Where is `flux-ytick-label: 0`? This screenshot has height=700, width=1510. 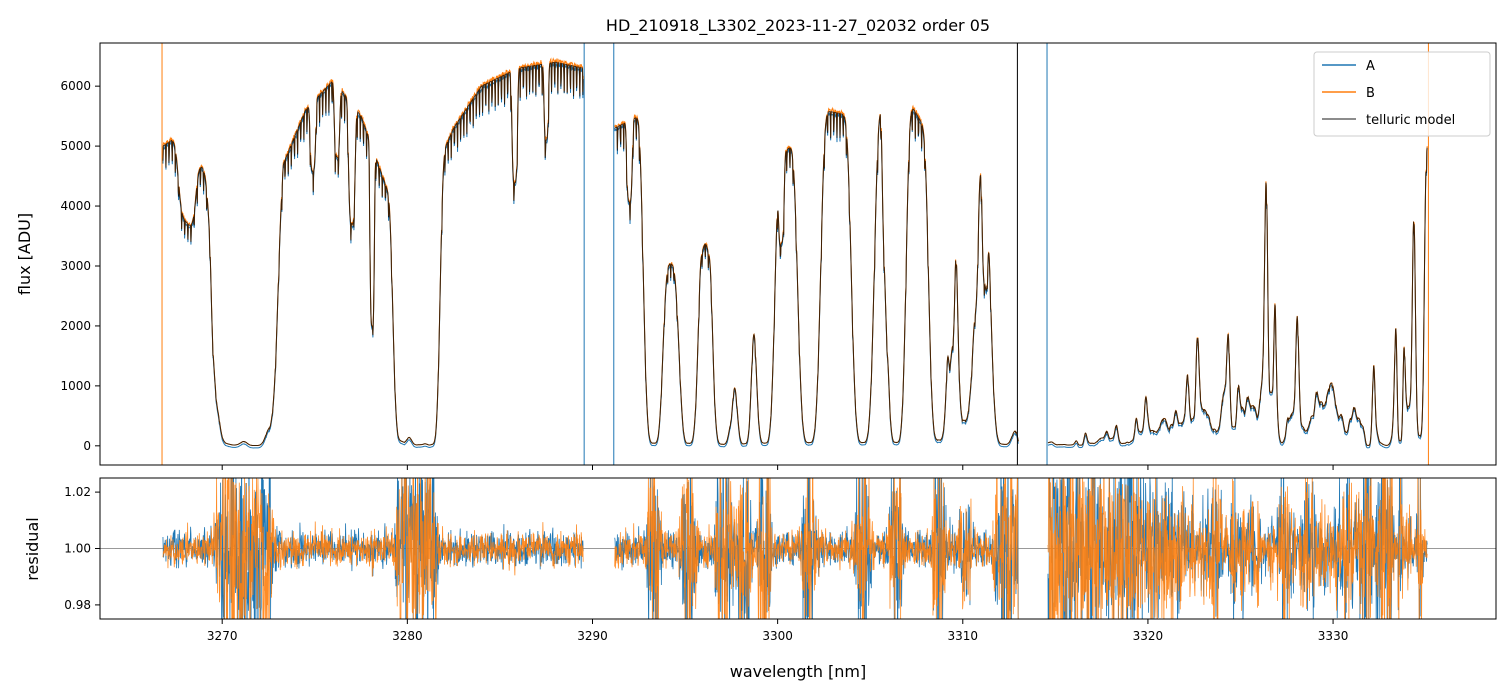
flux-ytick-label: 0 is located at coordinates (87, 446).